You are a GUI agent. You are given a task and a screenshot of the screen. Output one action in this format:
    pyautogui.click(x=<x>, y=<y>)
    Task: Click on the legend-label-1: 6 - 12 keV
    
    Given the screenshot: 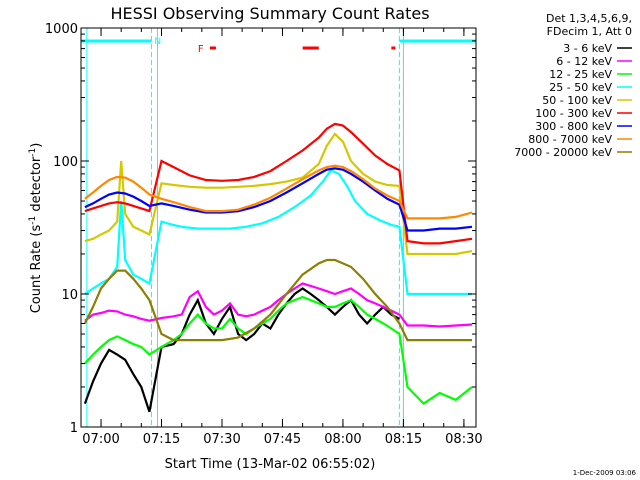 What is the action you would take?
    pyautogui.click(x=584, y=61)
    